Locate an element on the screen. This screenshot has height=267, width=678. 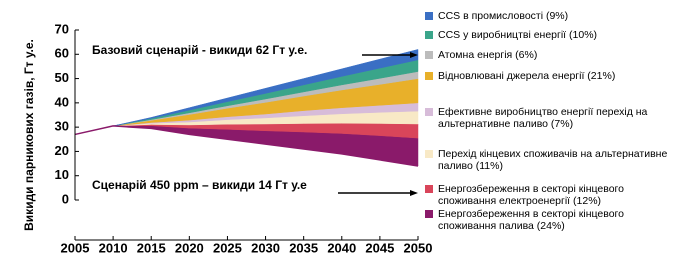
x-tick-label: 2015 is located at coordinates (151, 247).